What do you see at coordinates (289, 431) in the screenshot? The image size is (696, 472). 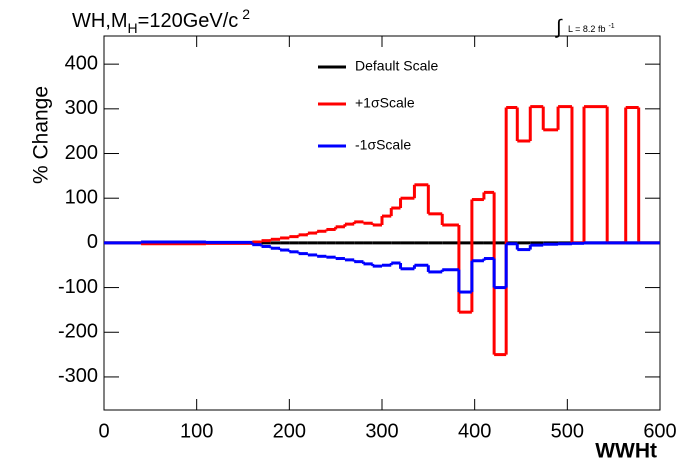 I see `x-tick-label: 200` at bounding box center [289, 431].